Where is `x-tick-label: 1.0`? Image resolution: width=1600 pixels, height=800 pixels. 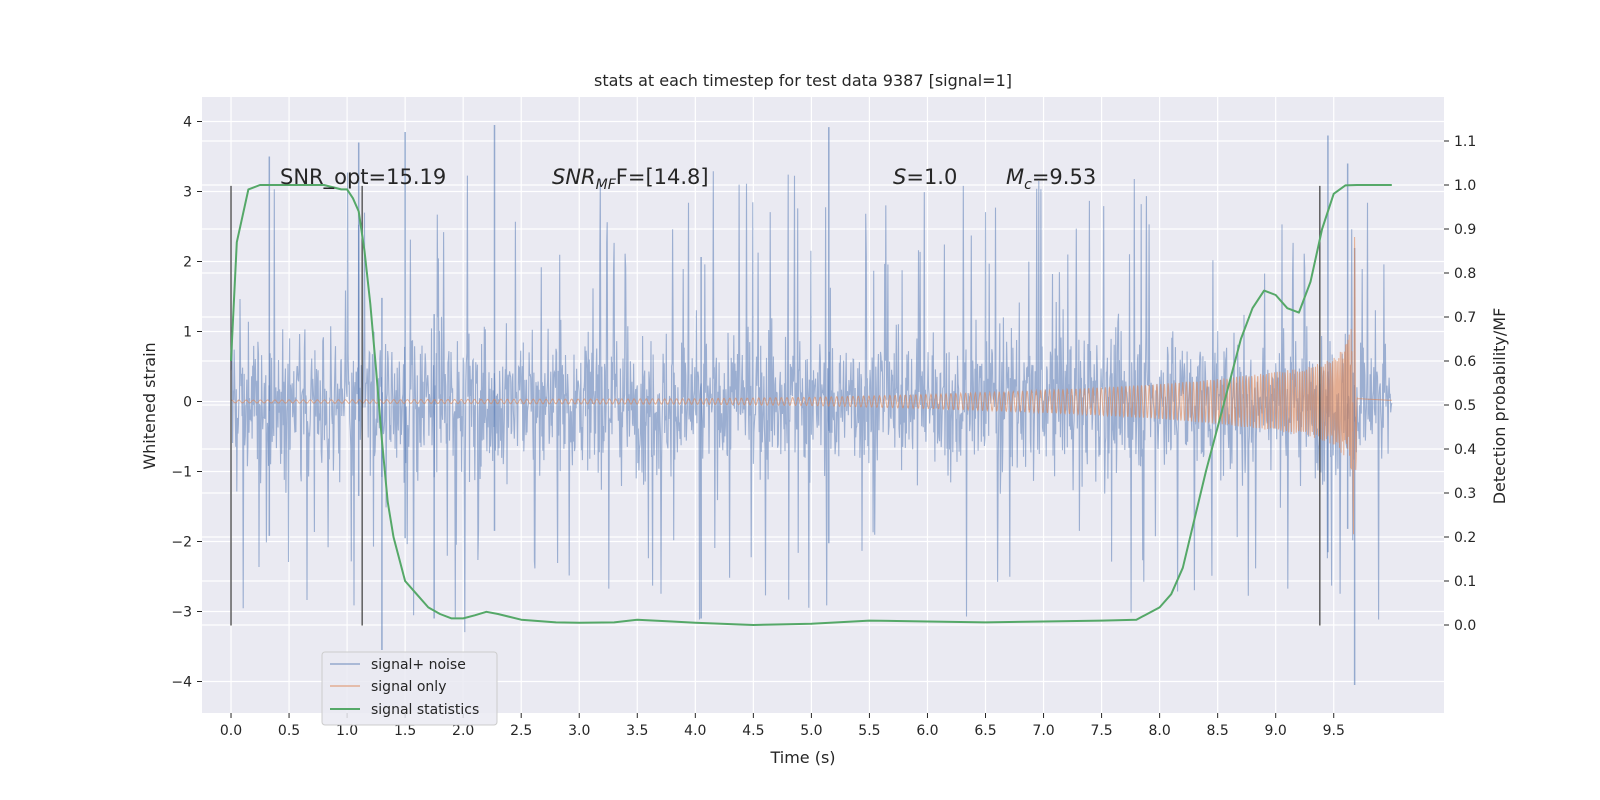
x-tick-label: 1.0 is located at coordinates (347, 731).